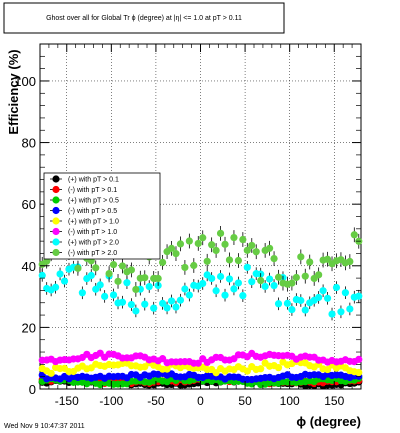 The image size is (400, 433). I want to click on legend-label: (-) with pT > 0.1, so click(92, 190).